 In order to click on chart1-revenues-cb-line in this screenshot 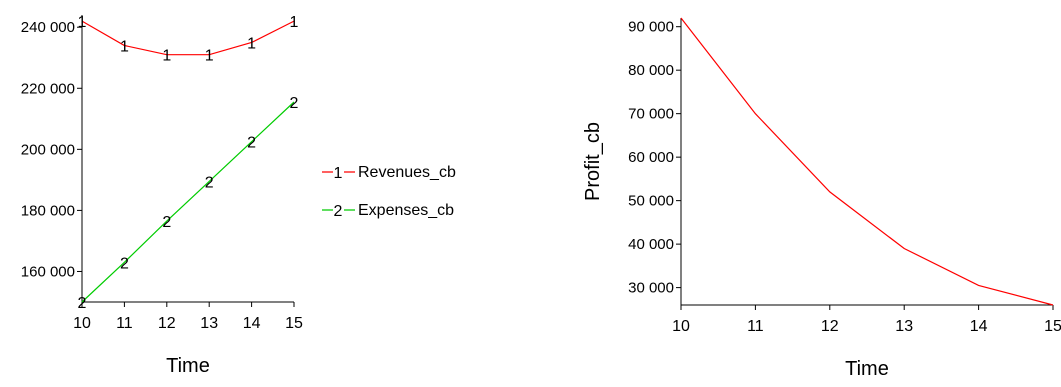, I will do `click(188, 38)`.